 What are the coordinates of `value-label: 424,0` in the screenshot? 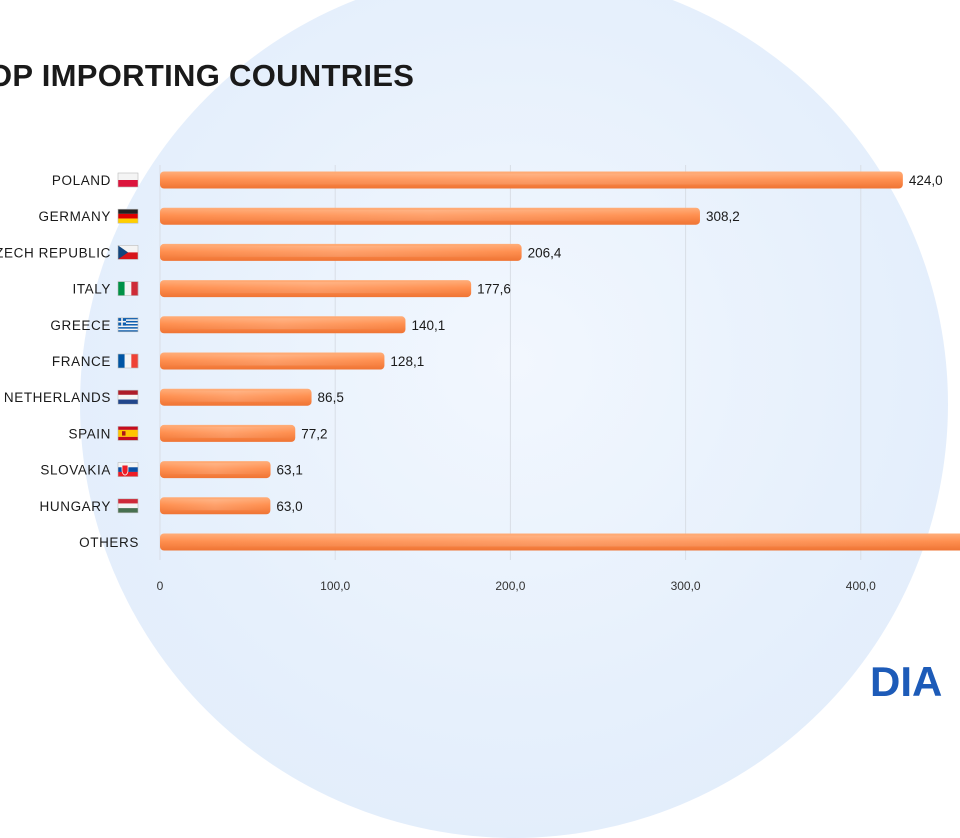 It's located at (926, 180).